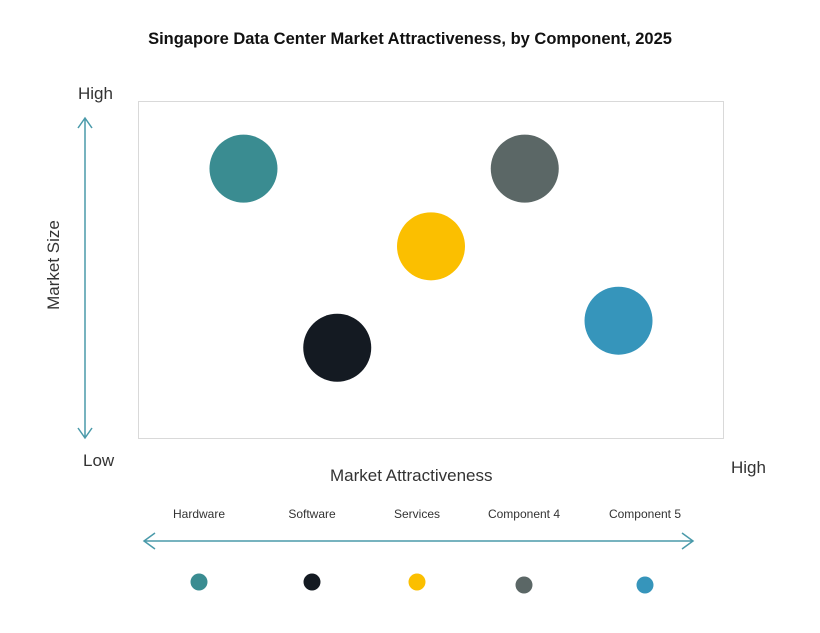  I want to click on legend-arrow, so click(418, 541).